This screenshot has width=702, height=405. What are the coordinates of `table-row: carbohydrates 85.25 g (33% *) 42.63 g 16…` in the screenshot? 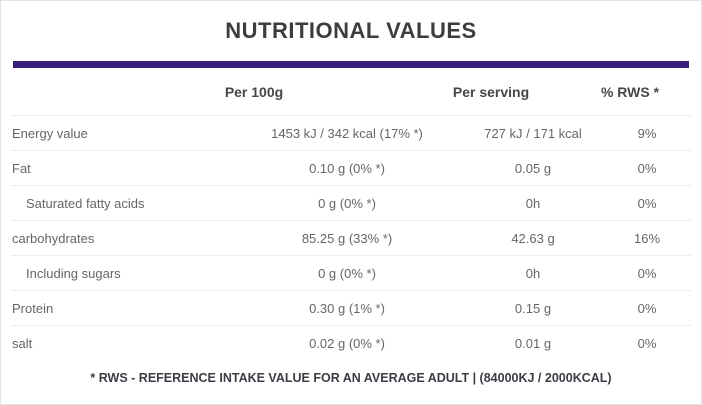 It's located at (351, 238).